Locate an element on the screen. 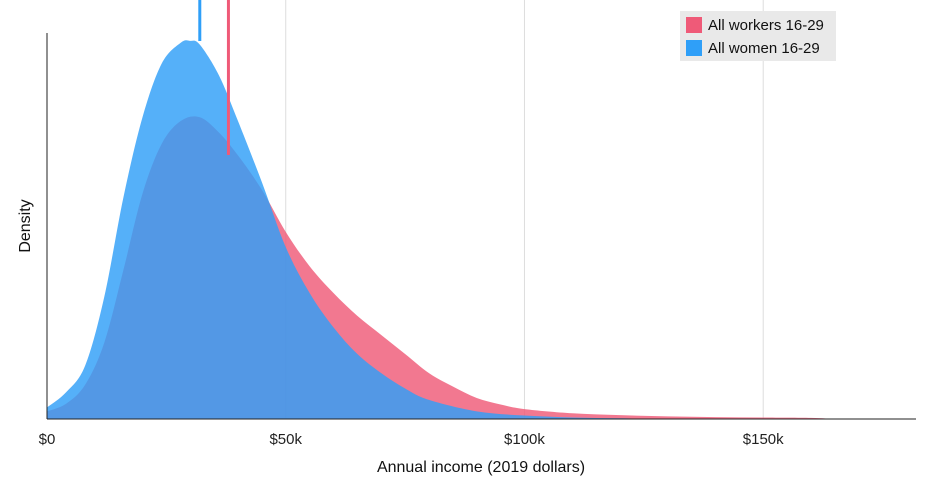  x-tick-label: $0 is located at coordinates (47, 439).